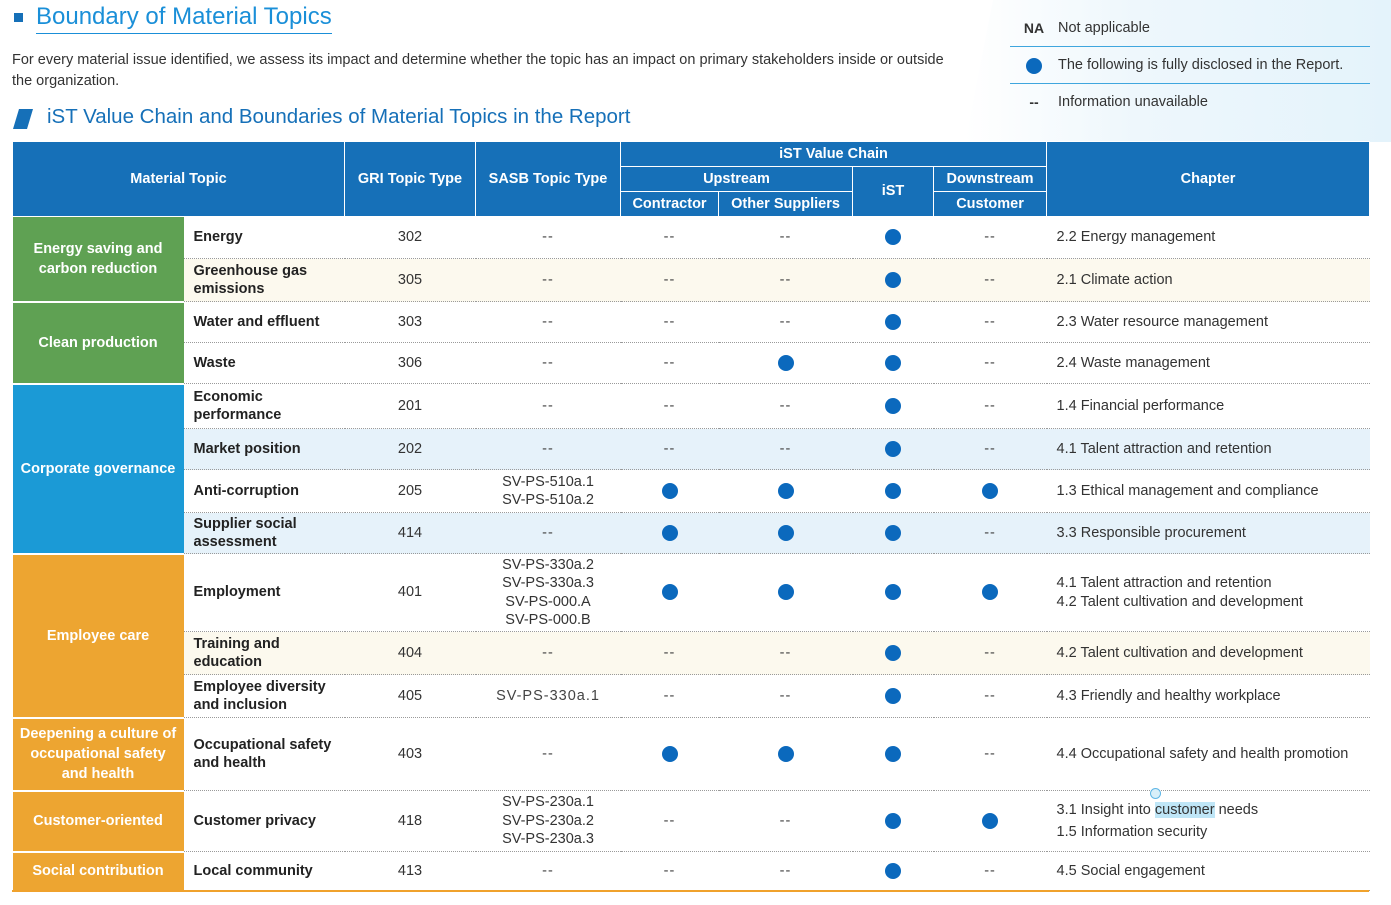 This screenshot has width=1391, height=905. Describe the element at coordinates (690, 891) in the screenshot. I see `table-bottom-rule` at that location.